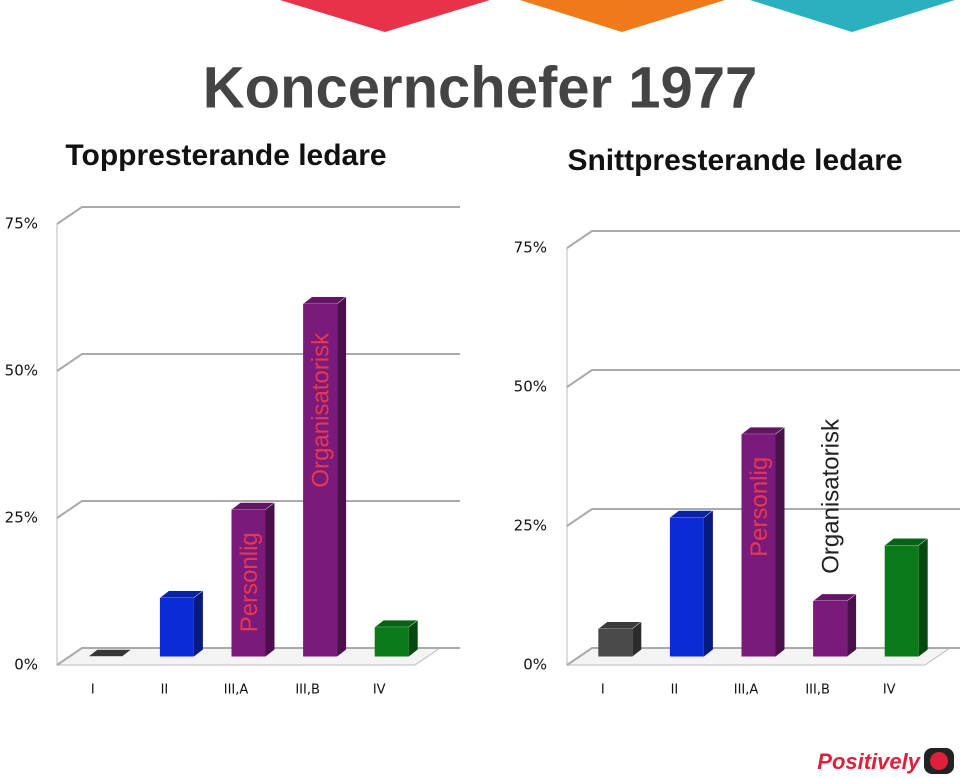  I want to click on chart-title: Snittpresterande ledare, so click(734, 160).